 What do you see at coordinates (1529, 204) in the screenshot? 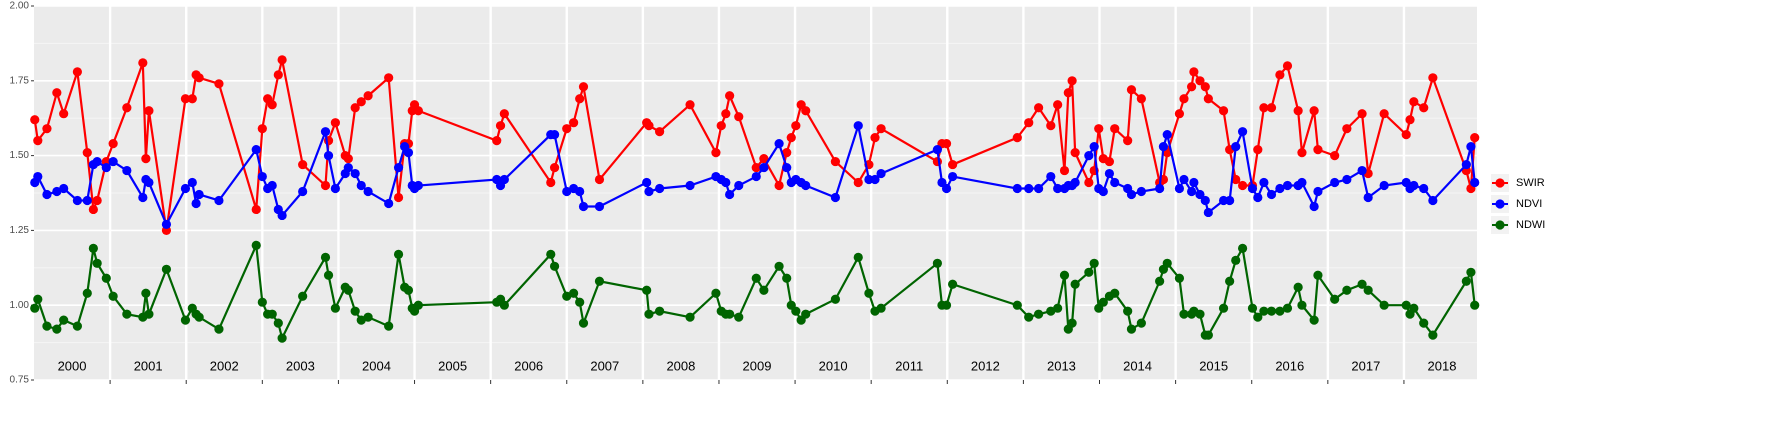
I see `legend-label: NDVI` at bounding box center [1529, 204].